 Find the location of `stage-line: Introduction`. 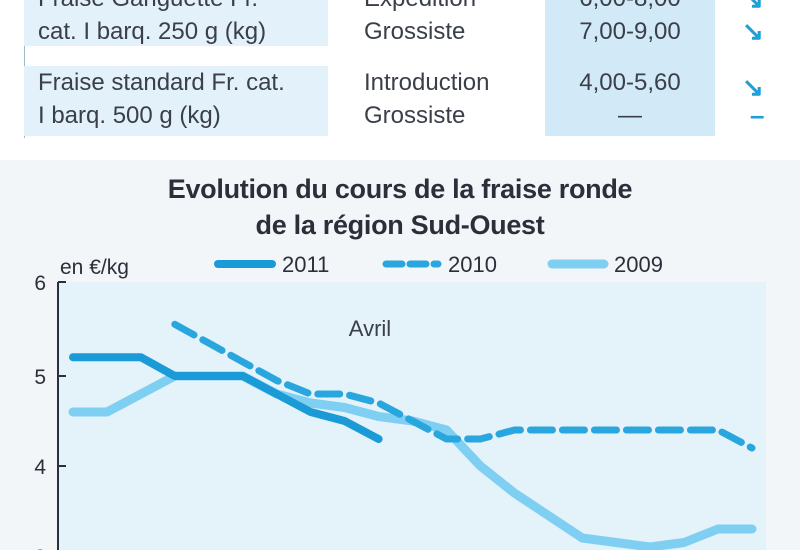

stage-line: Introduction is located at coordinates (427, 82).